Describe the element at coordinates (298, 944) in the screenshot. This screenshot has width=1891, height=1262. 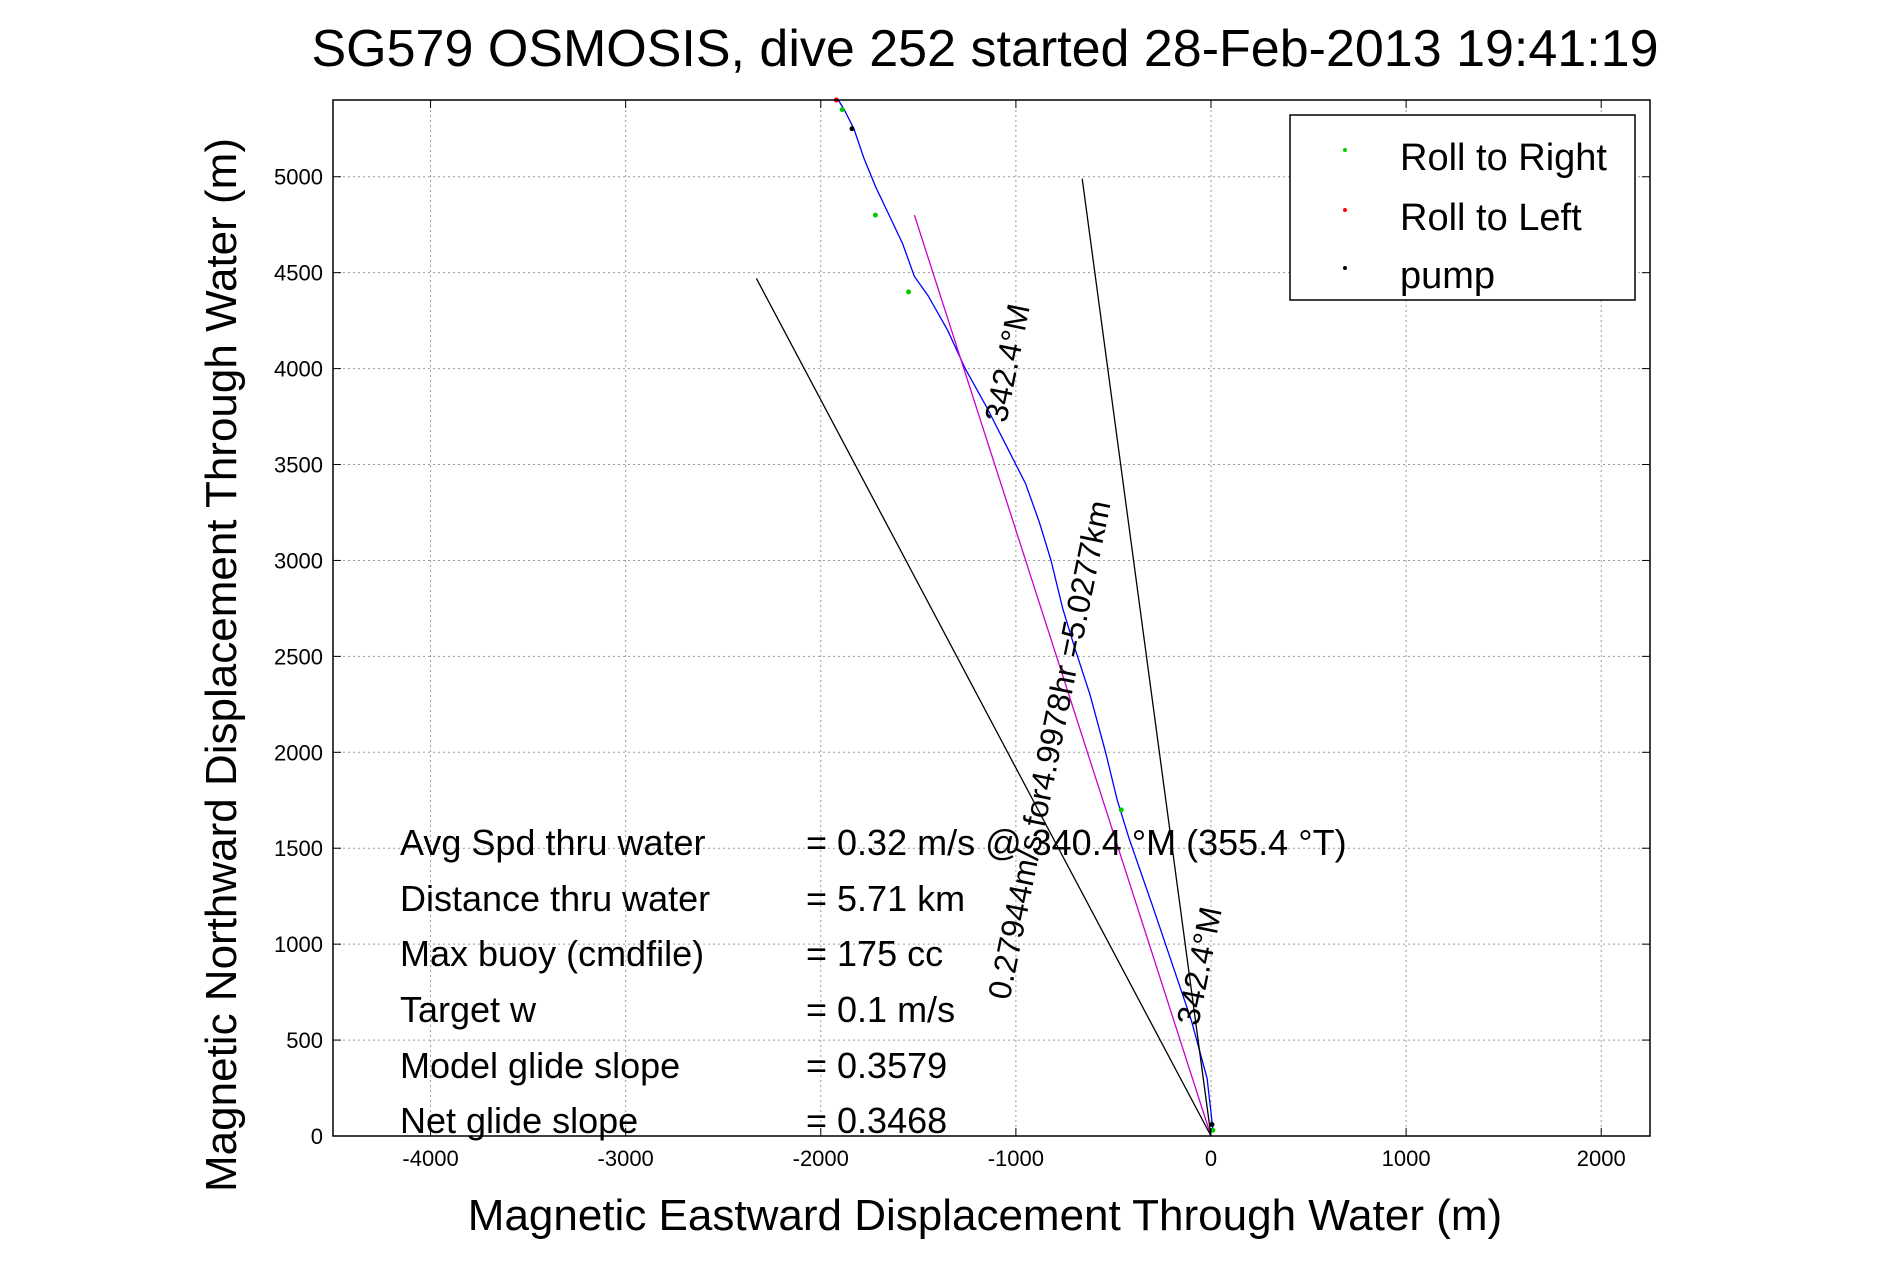
I see `y-tick-label: 1000` at that location.